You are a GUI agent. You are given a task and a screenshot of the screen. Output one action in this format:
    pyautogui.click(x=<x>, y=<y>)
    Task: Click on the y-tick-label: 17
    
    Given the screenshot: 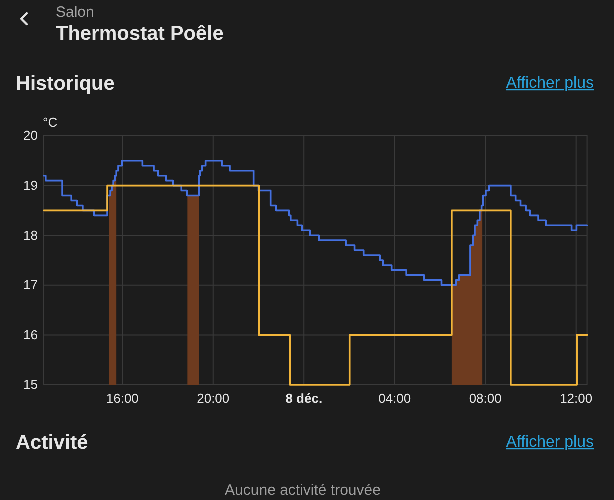 What is the action you would take?
    pyautogui.click(x=31, y=285)
    